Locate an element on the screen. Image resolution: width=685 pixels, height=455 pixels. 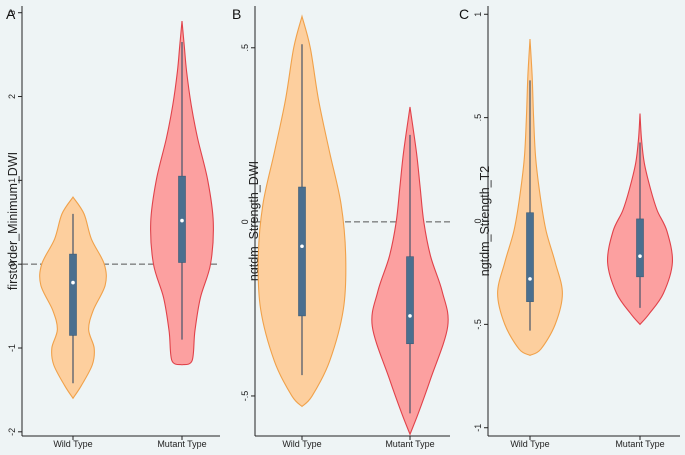
y-tick-label: 3 is located at coordinates (12, 12).